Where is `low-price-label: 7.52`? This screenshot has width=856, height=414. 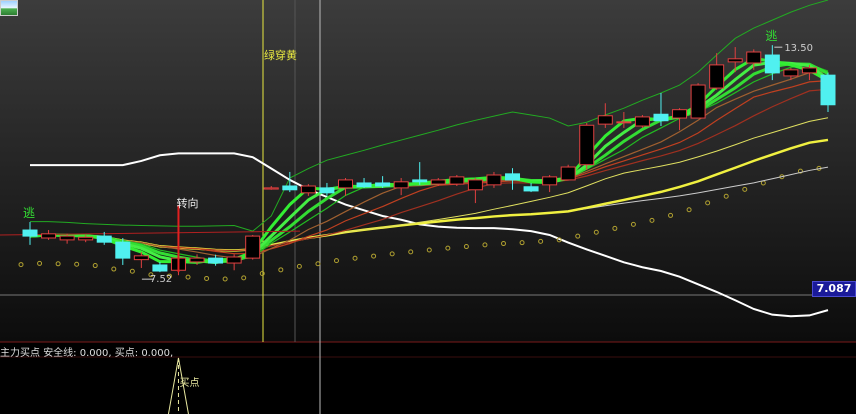
low-price-label: 7.52 is located at coordinates (161, 279).